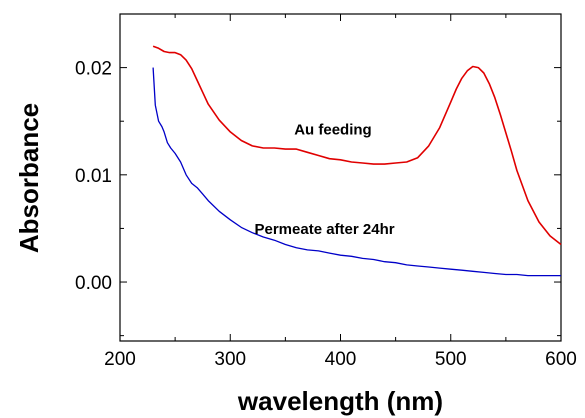 This screenshot has width=585, height=418. I want to click on x-tick-label: 200, so click(120, 359).